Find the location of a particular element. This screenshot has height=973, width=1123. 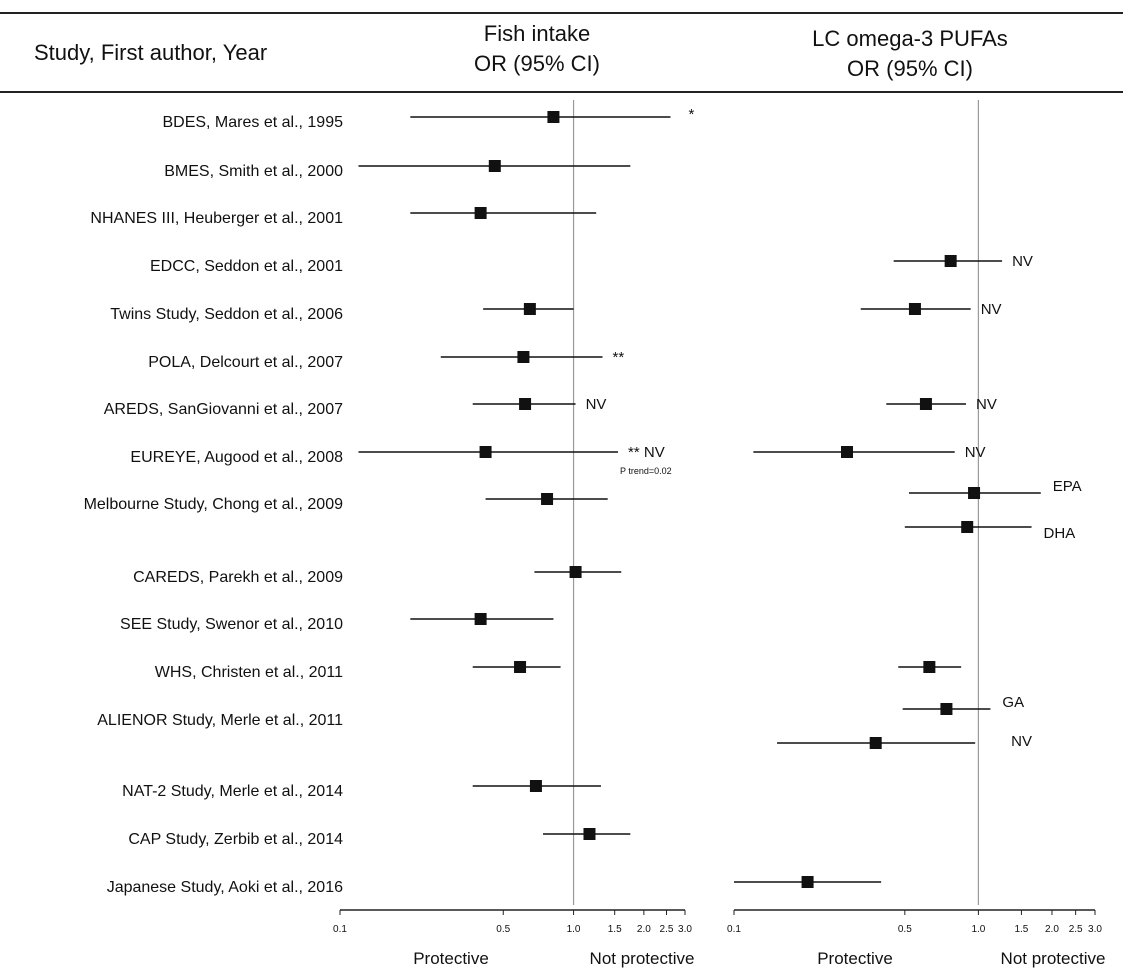

right-protective-label: Protective is located at coordinates (855, 958).